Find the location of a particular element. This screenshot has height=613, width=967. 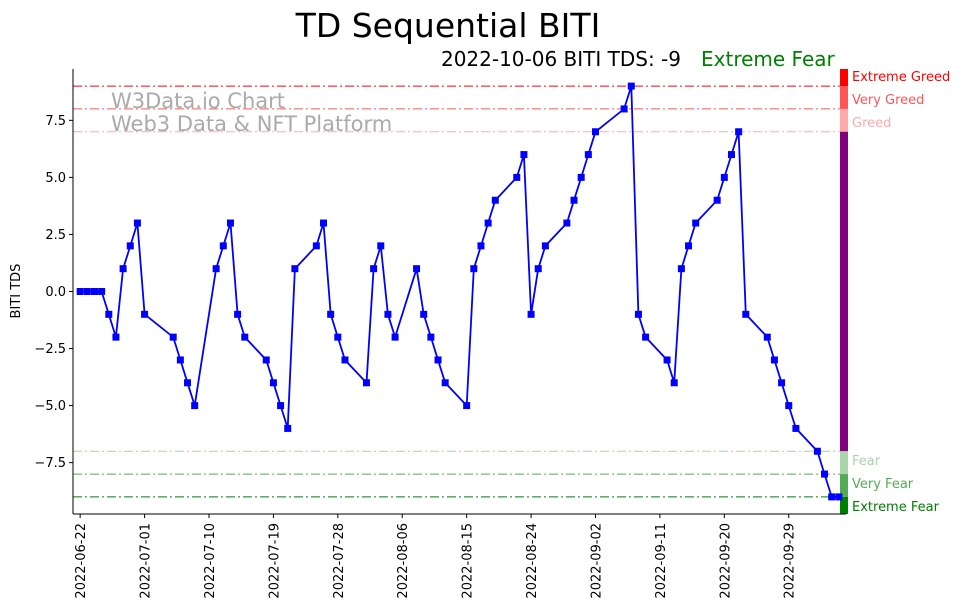

x-tick-label: 2022-08-24 is located at coordinates (532, 561).